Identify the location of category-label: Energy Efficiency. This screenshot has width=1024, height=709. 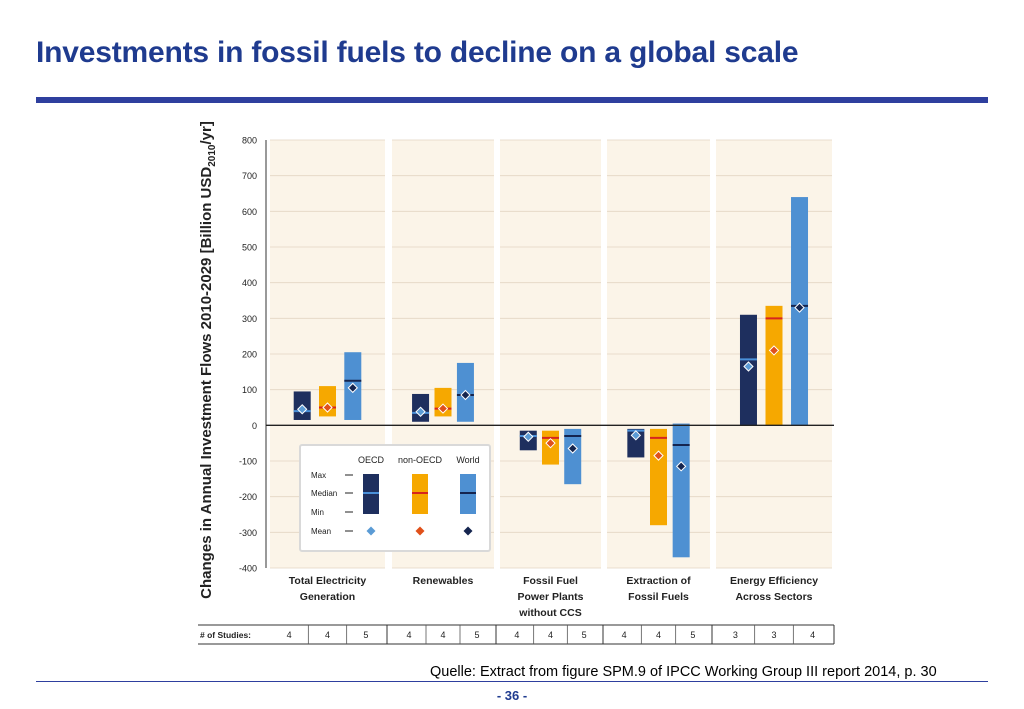
(774, 581).